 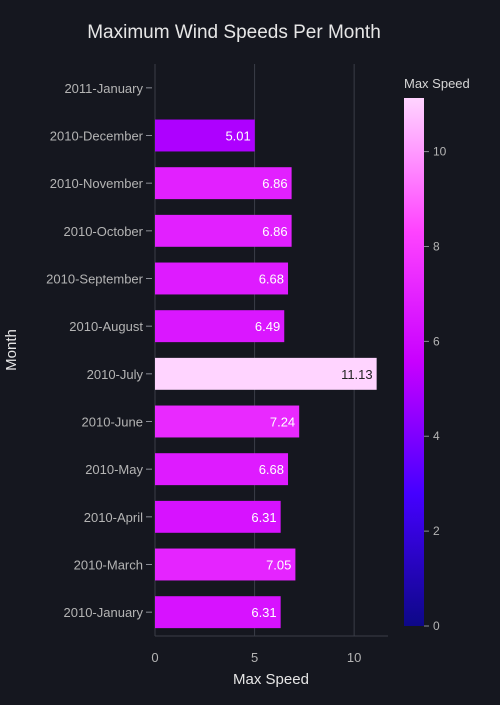 What do you see at coordinates (436, 341) in the screenshot?
I see `colorbar-tick-label: 6` at bounding box center [436, 341].